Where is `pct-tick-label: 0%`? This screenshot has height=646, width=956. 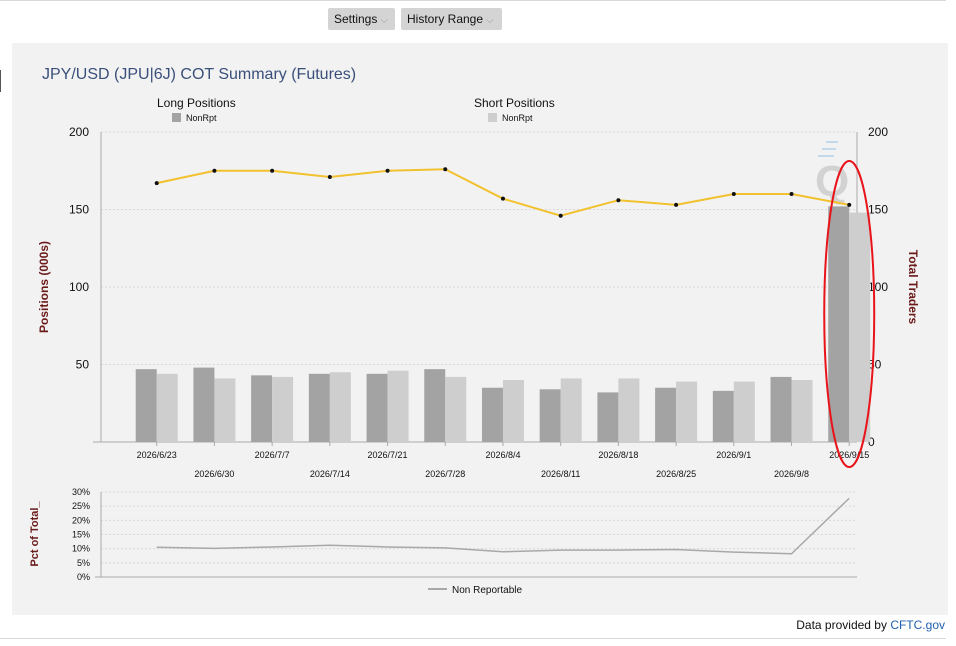
pct-tick-label: 0% is located at coordinates (83, 577).